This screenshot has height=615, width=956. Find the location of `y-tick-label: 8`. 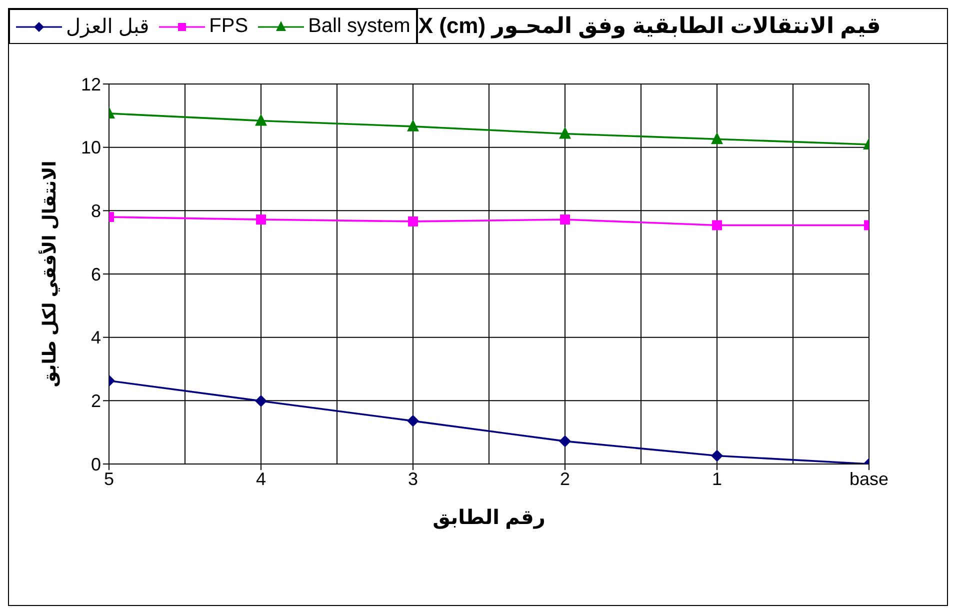

y-tick-label: 8 is located at coordinates (95, 211).